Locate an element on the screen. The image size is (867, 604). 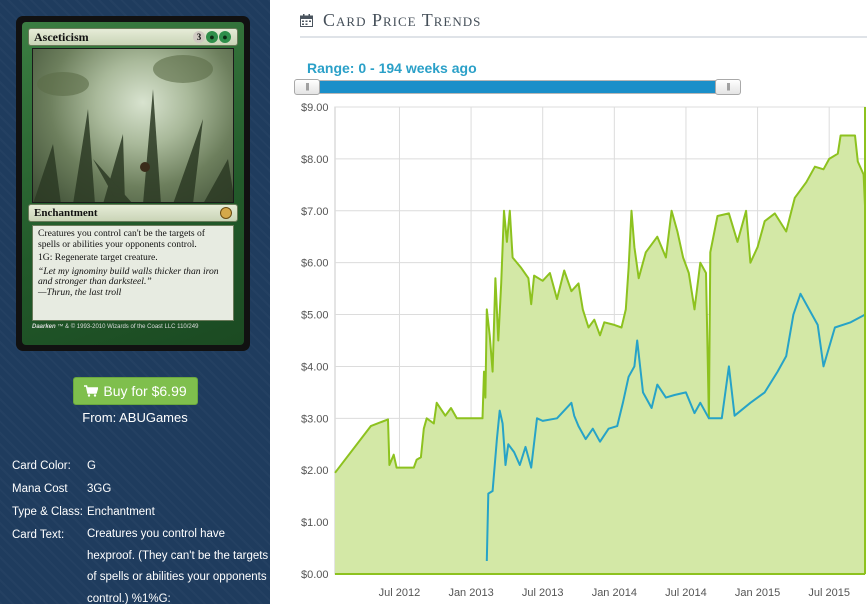
flavor-attribution: —Thrun, the last troll is located at coordinates (80, 292).